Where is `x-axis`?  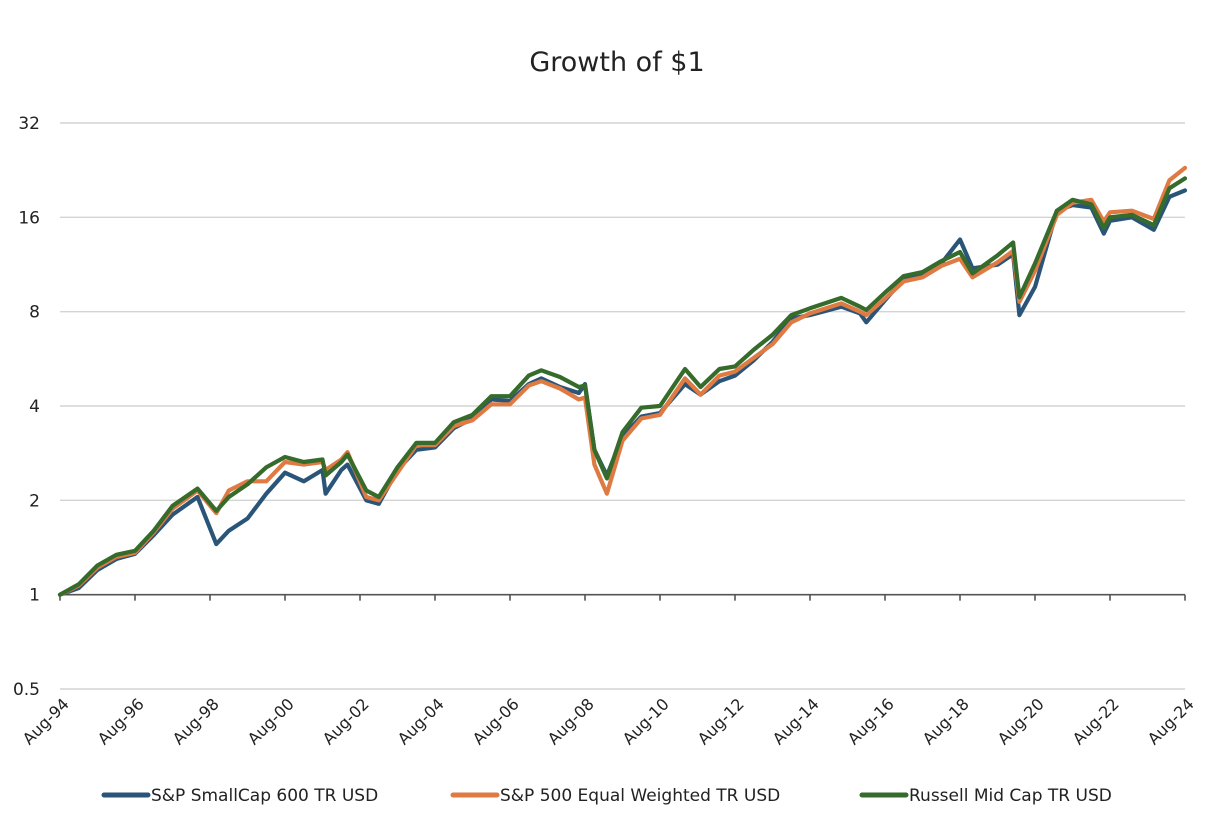 x-axis is located at coordinates (622, 597).